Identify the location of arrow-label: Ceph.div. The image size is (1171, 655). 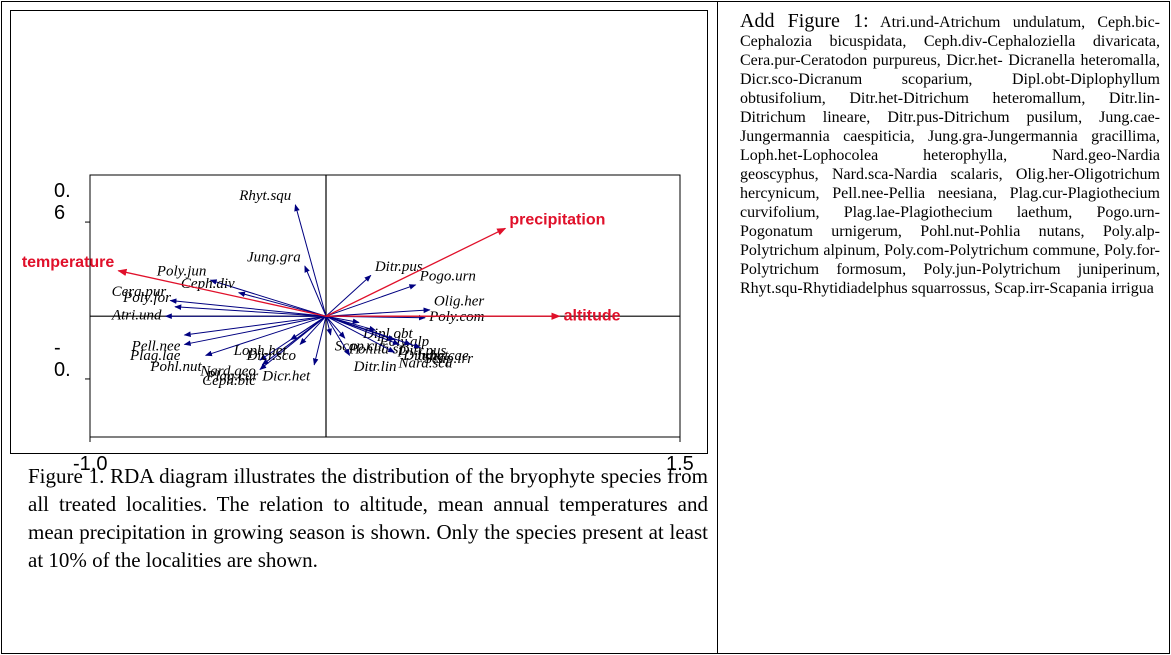
(208, 284).